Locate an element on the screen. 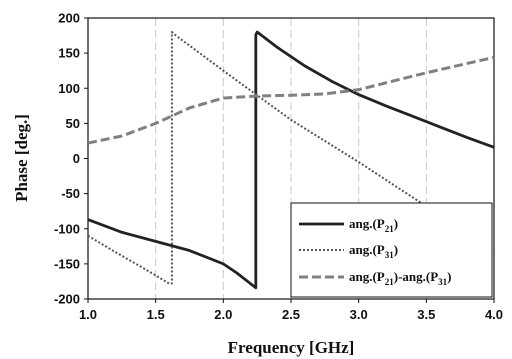 This screenshot has height=359, width=512. legend: ang.(P21) ang.(P31) ang.(P21)-ang.(P31) is located at coordinates (391, 250).